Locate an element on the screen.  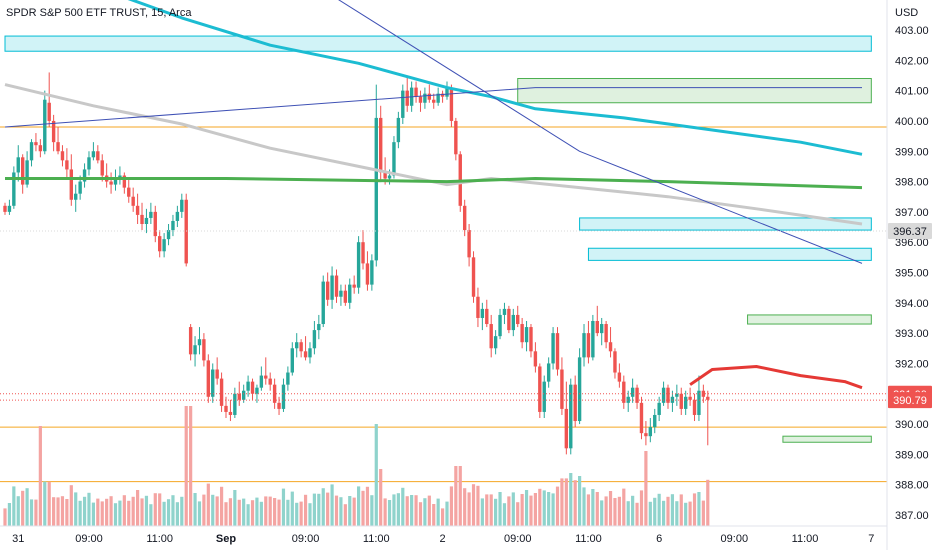
y-tick-label: 400.00 is located at coordinates (912, 122).